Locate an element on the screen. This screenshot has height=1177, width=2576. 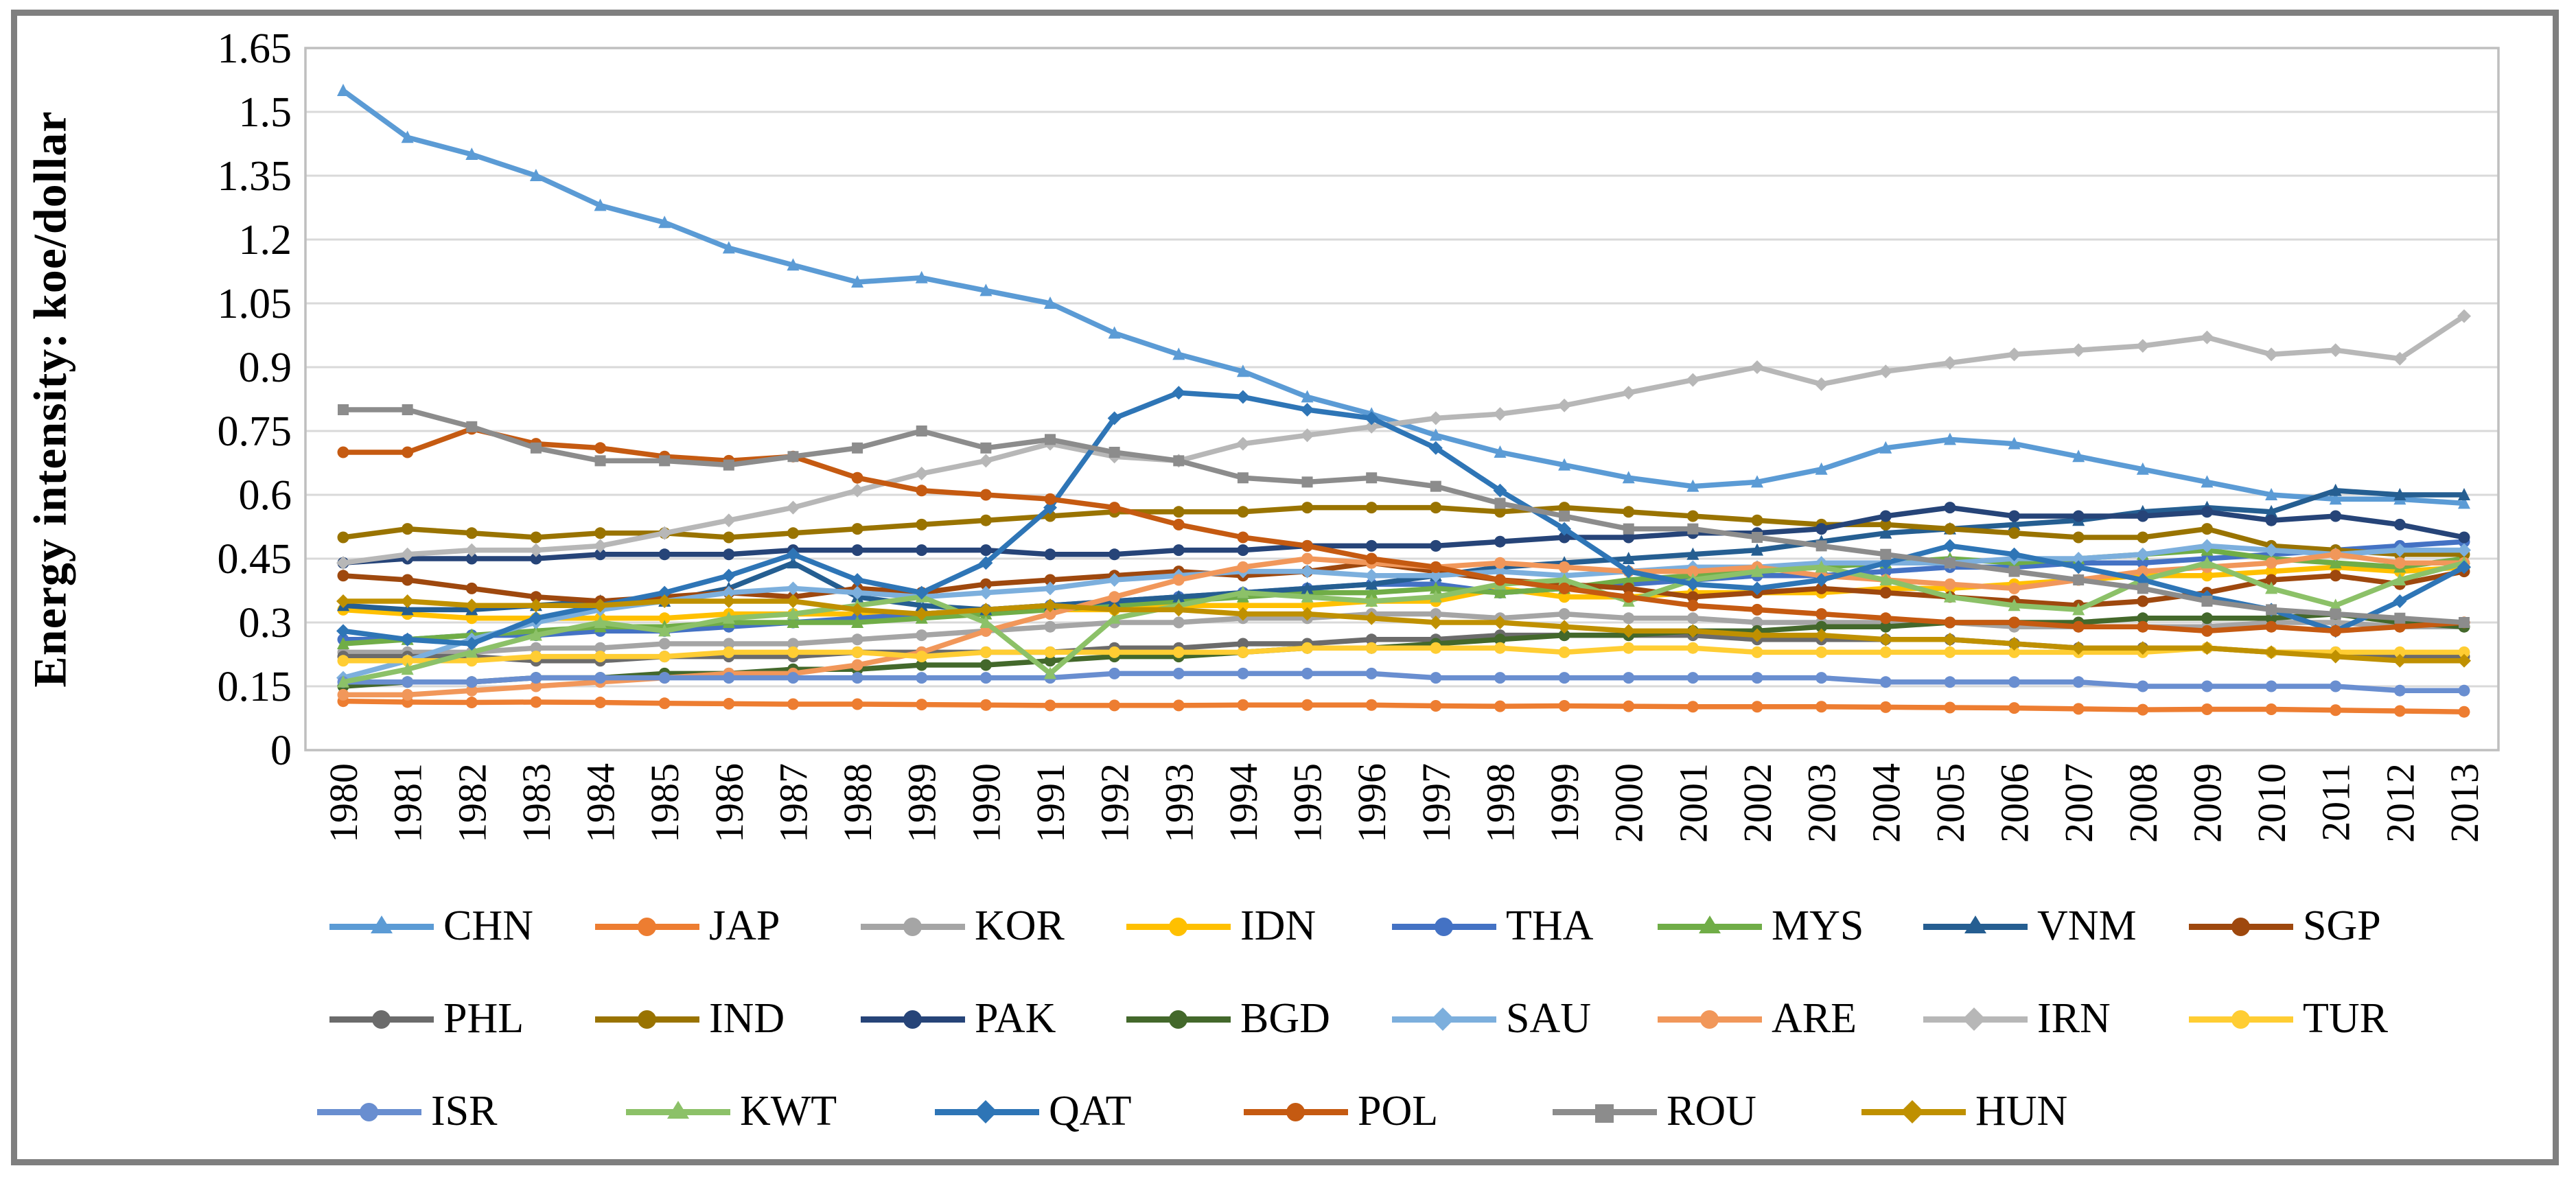
x-tick-label: 2008 is located at coordinates (2143, 803).